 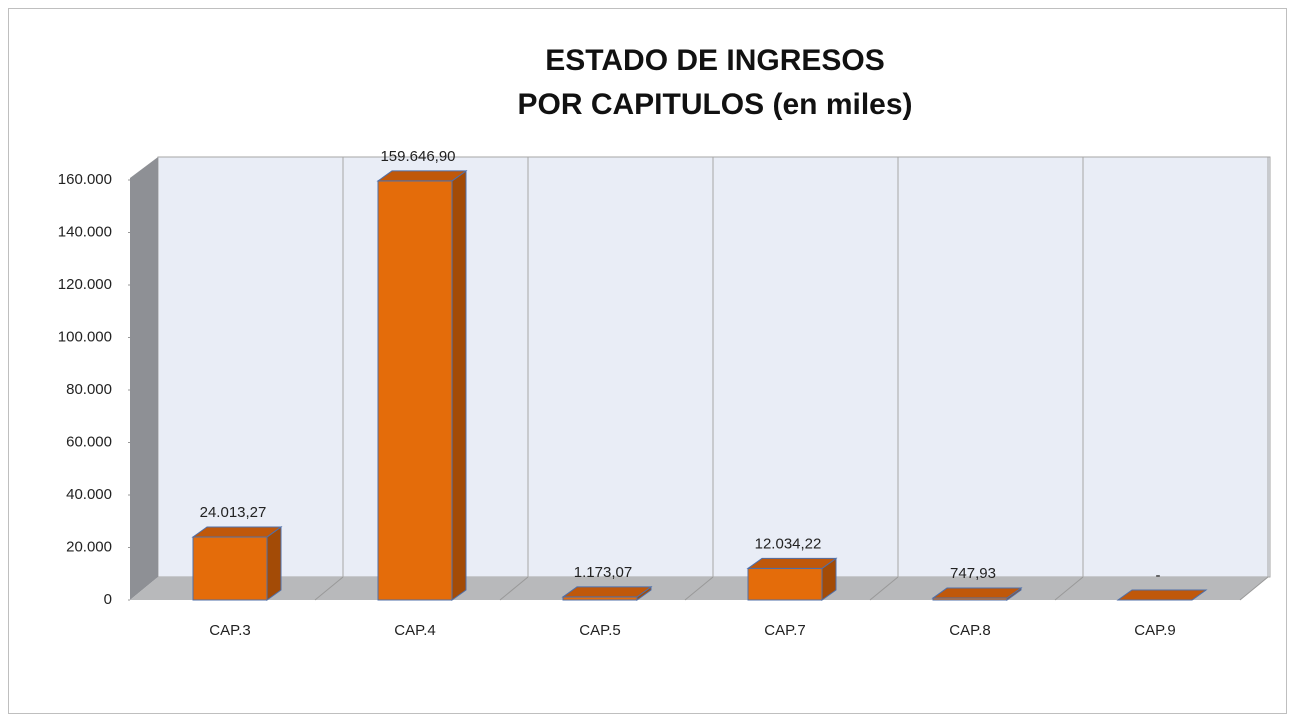 What do you see at coordinates (108, 599) in the screenshot?
I see `y-tick-label: 0` at bounding box center [108, 599].